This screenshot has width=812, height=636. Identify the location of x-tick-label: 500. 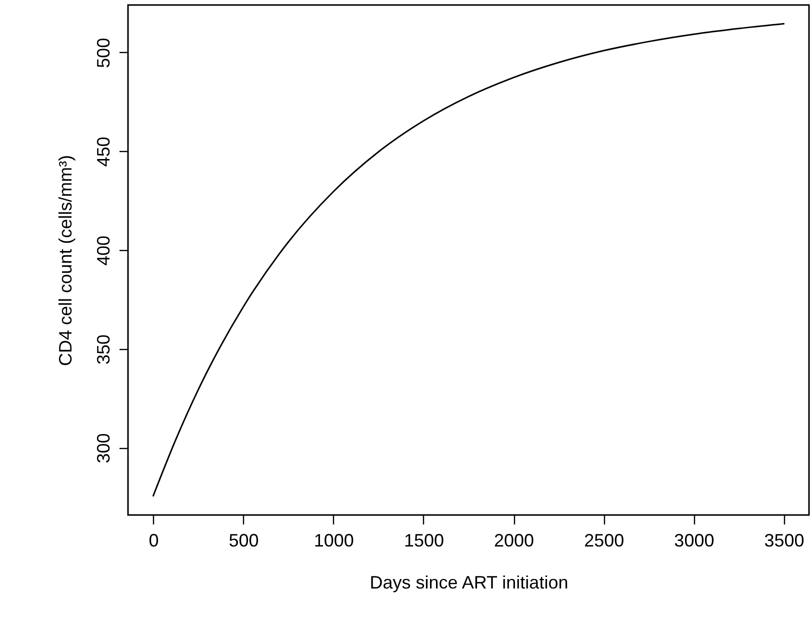
(243, 540).